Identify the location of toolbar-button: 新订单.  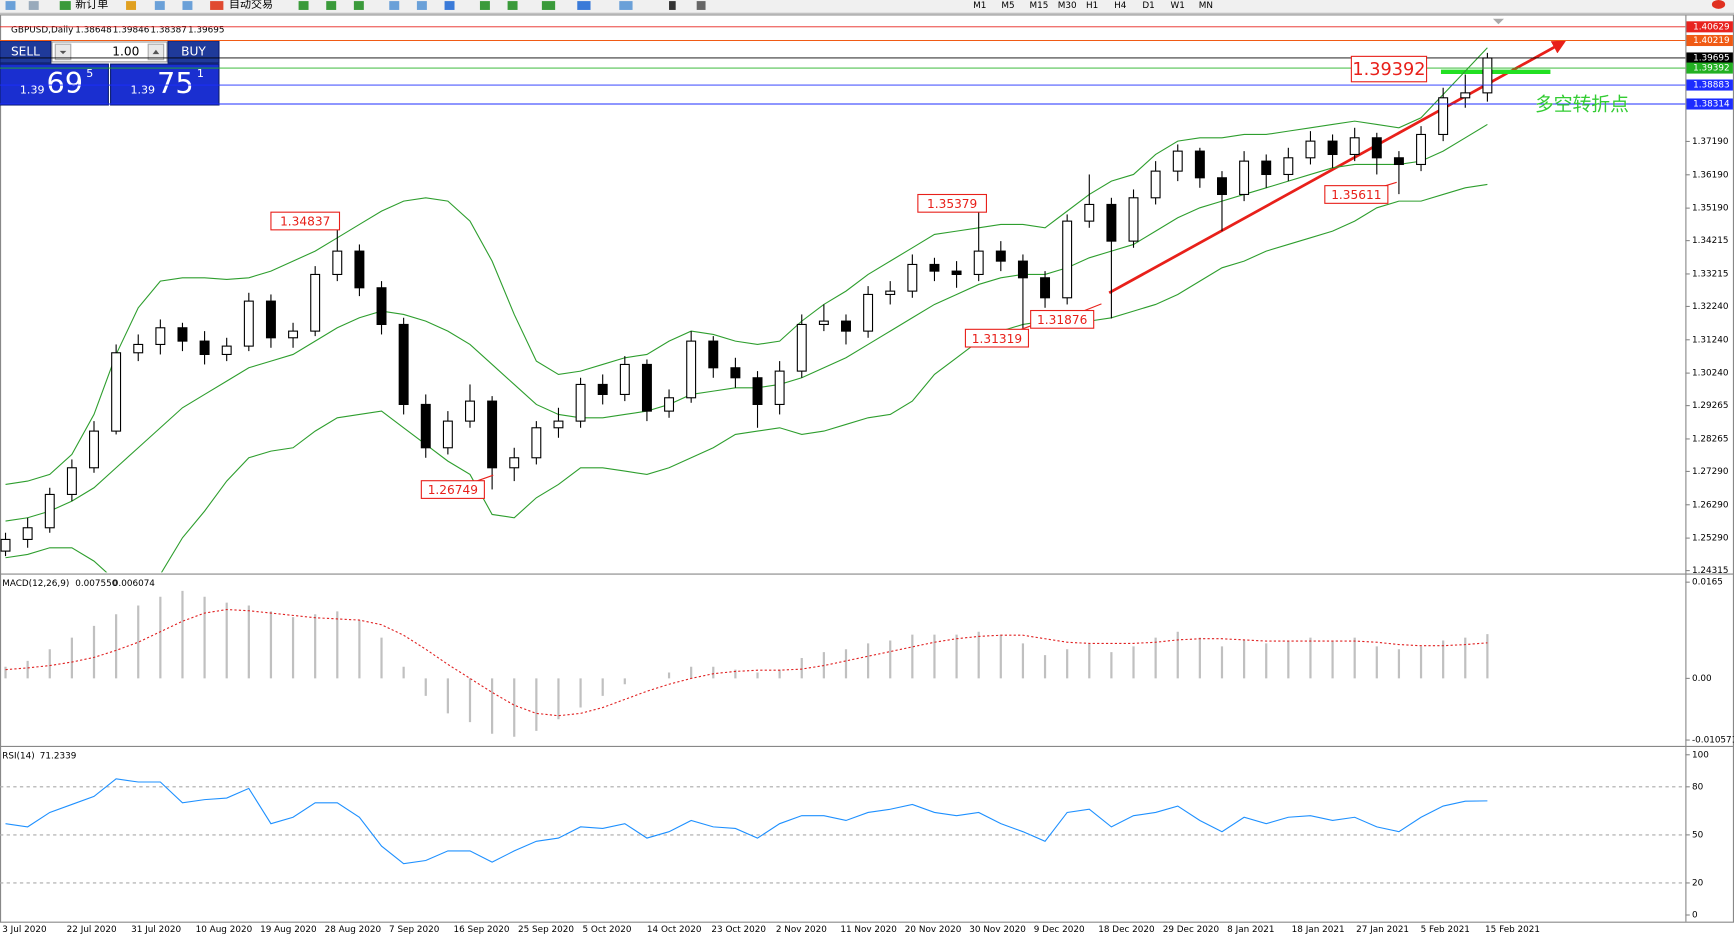
(91, 5).